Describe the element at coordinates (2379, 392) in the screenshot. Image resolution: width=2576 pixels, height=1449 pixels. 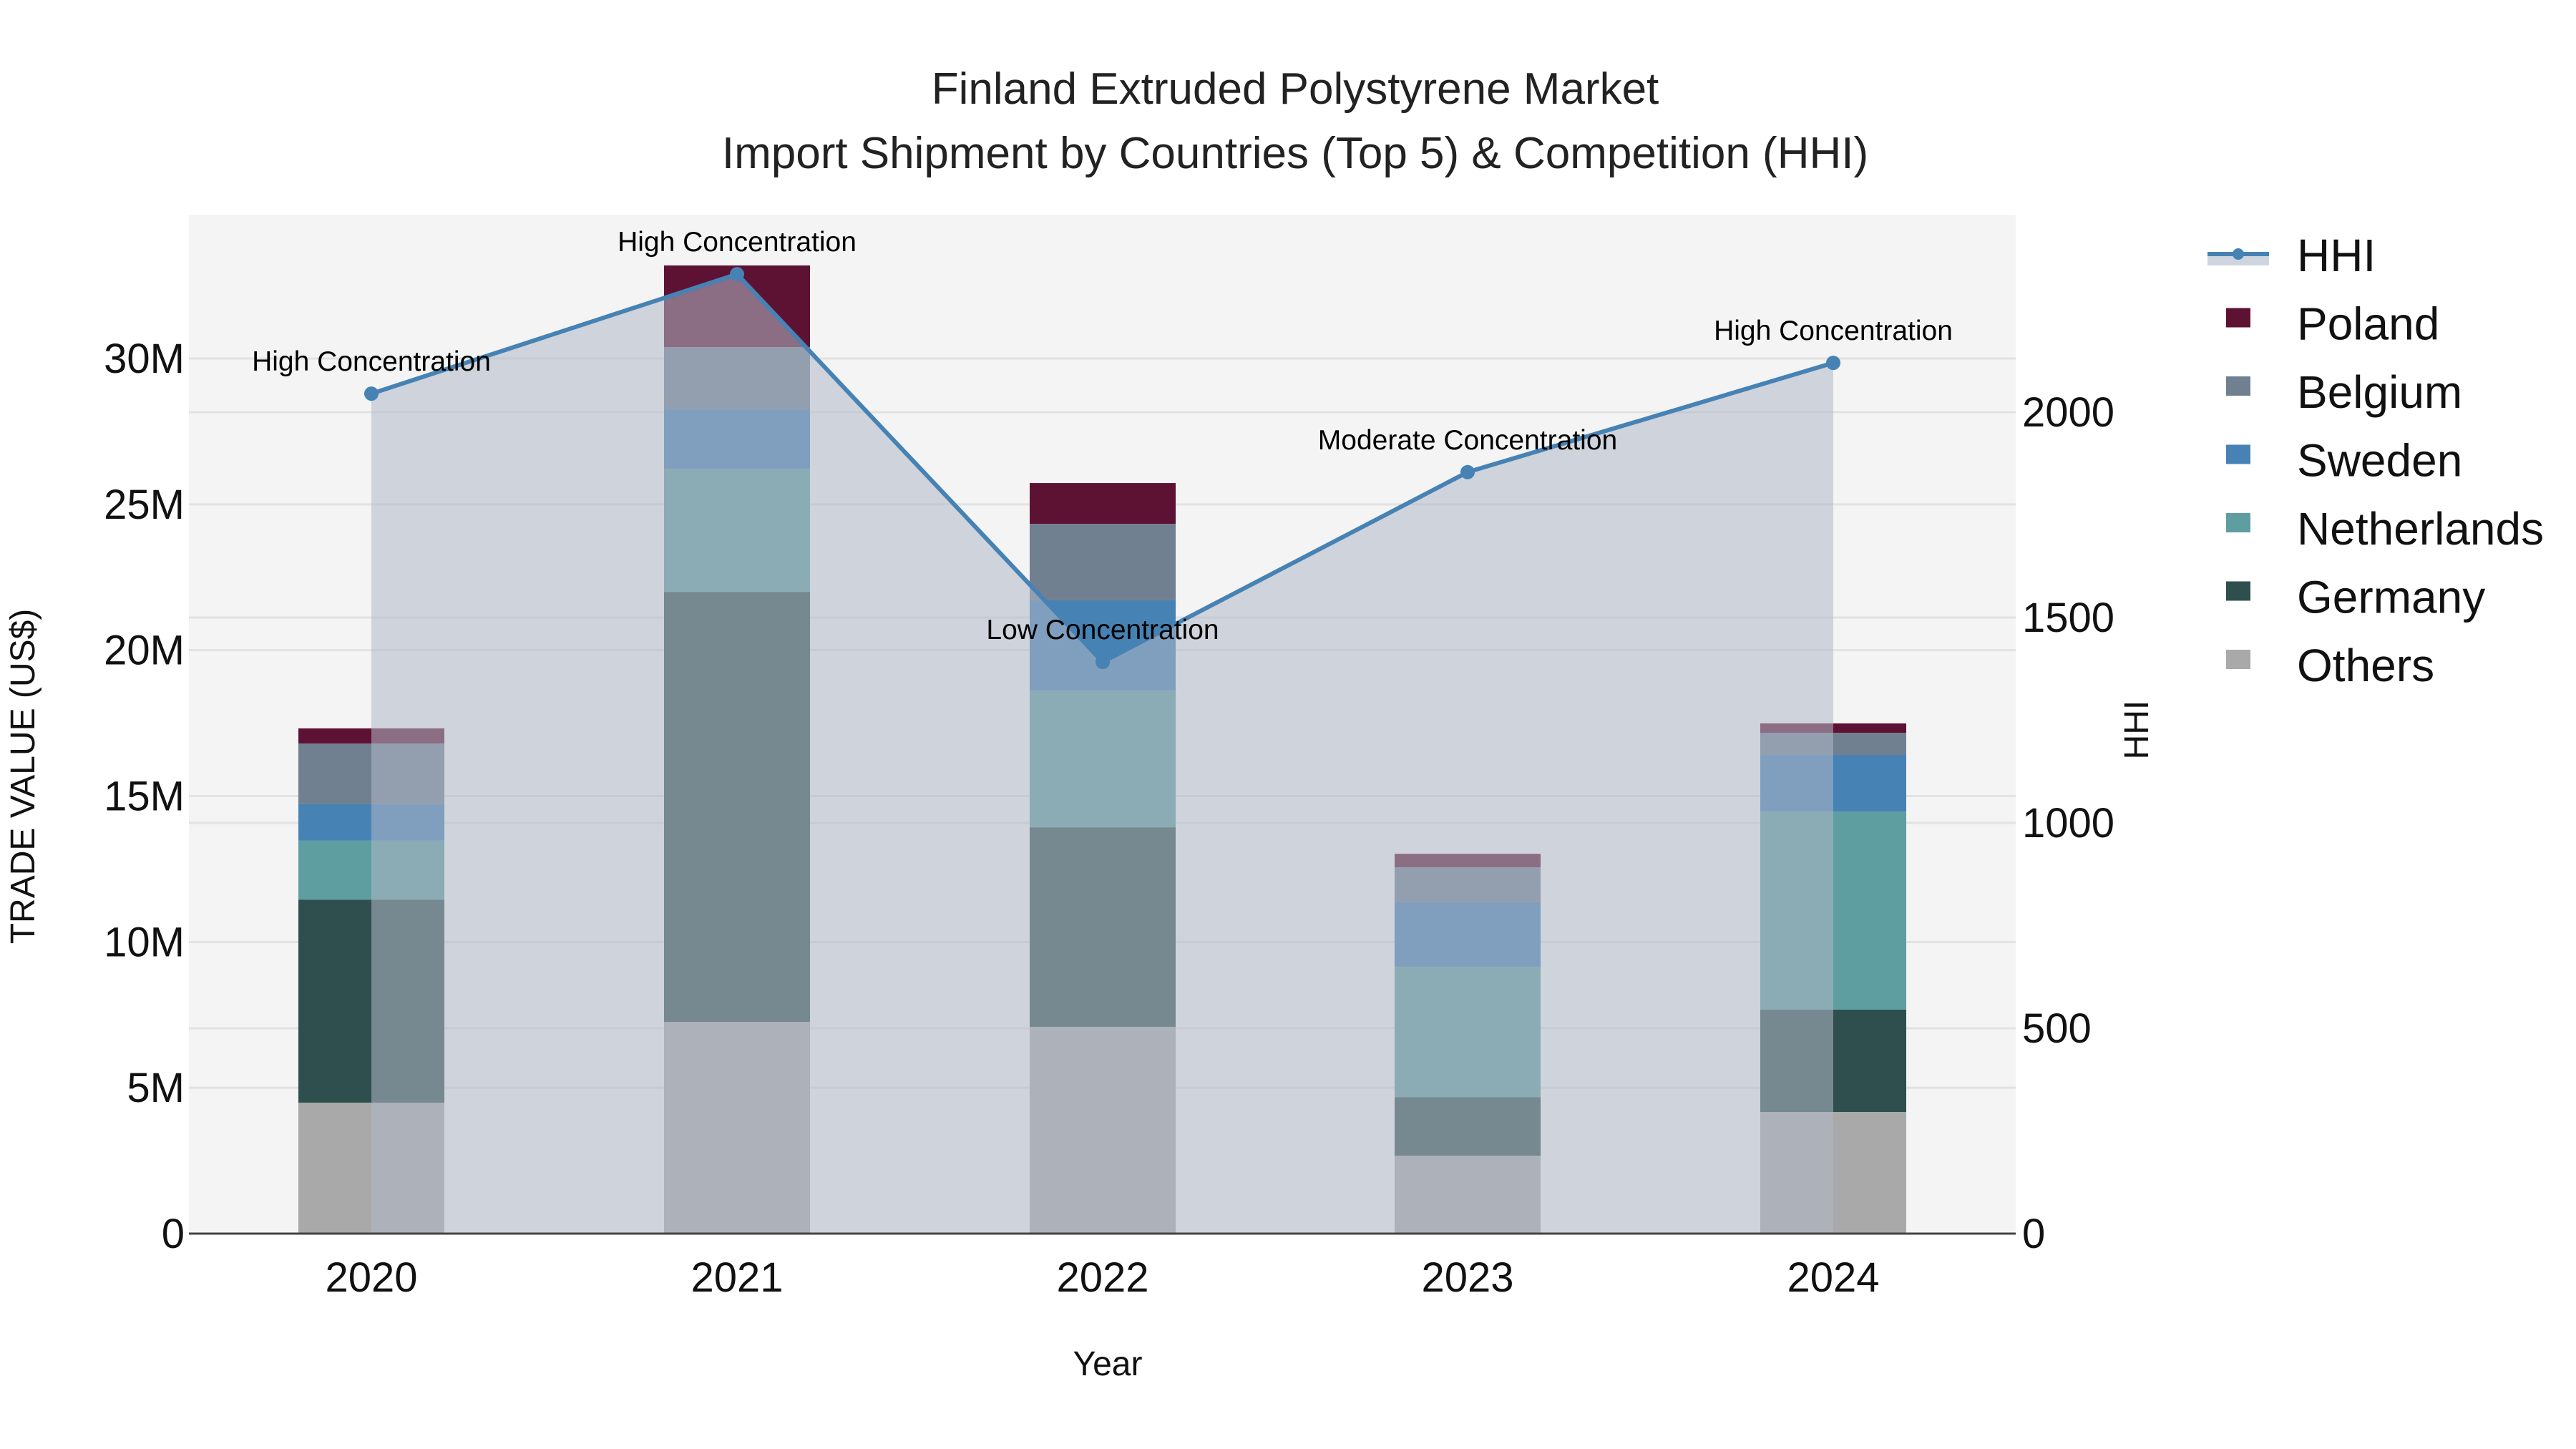
I see `legend-label: Belgium` at that location.